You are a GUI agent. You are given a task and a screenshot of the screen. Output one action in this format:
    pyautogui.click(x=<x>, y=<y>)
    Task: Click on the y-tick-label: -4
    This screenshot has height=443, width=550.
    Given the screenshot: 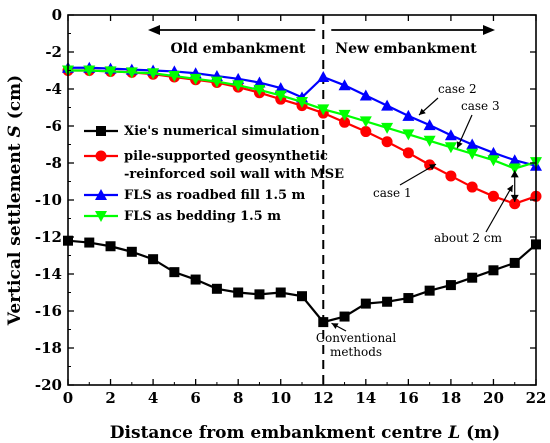 What is the action you would take?
    pyautogui.click(x=53, y=89)
    